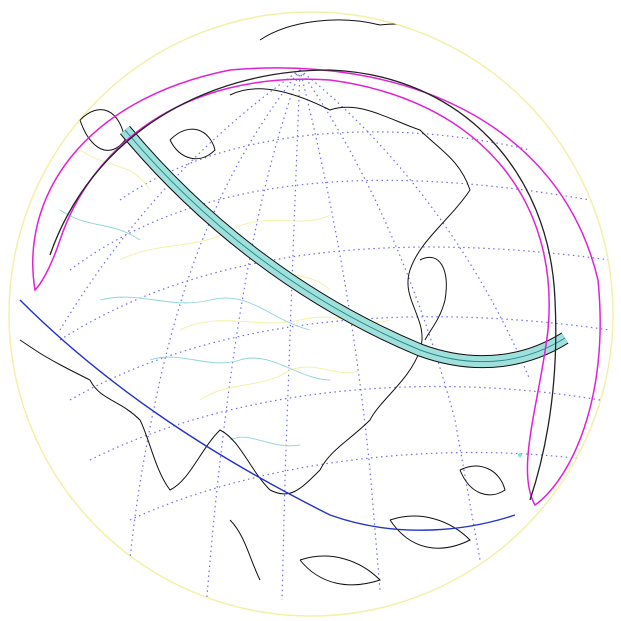 The image size is (621, 621). Describe the element at coordinates (520, 455) in the screenshot. I see `sunset-point` at that location.